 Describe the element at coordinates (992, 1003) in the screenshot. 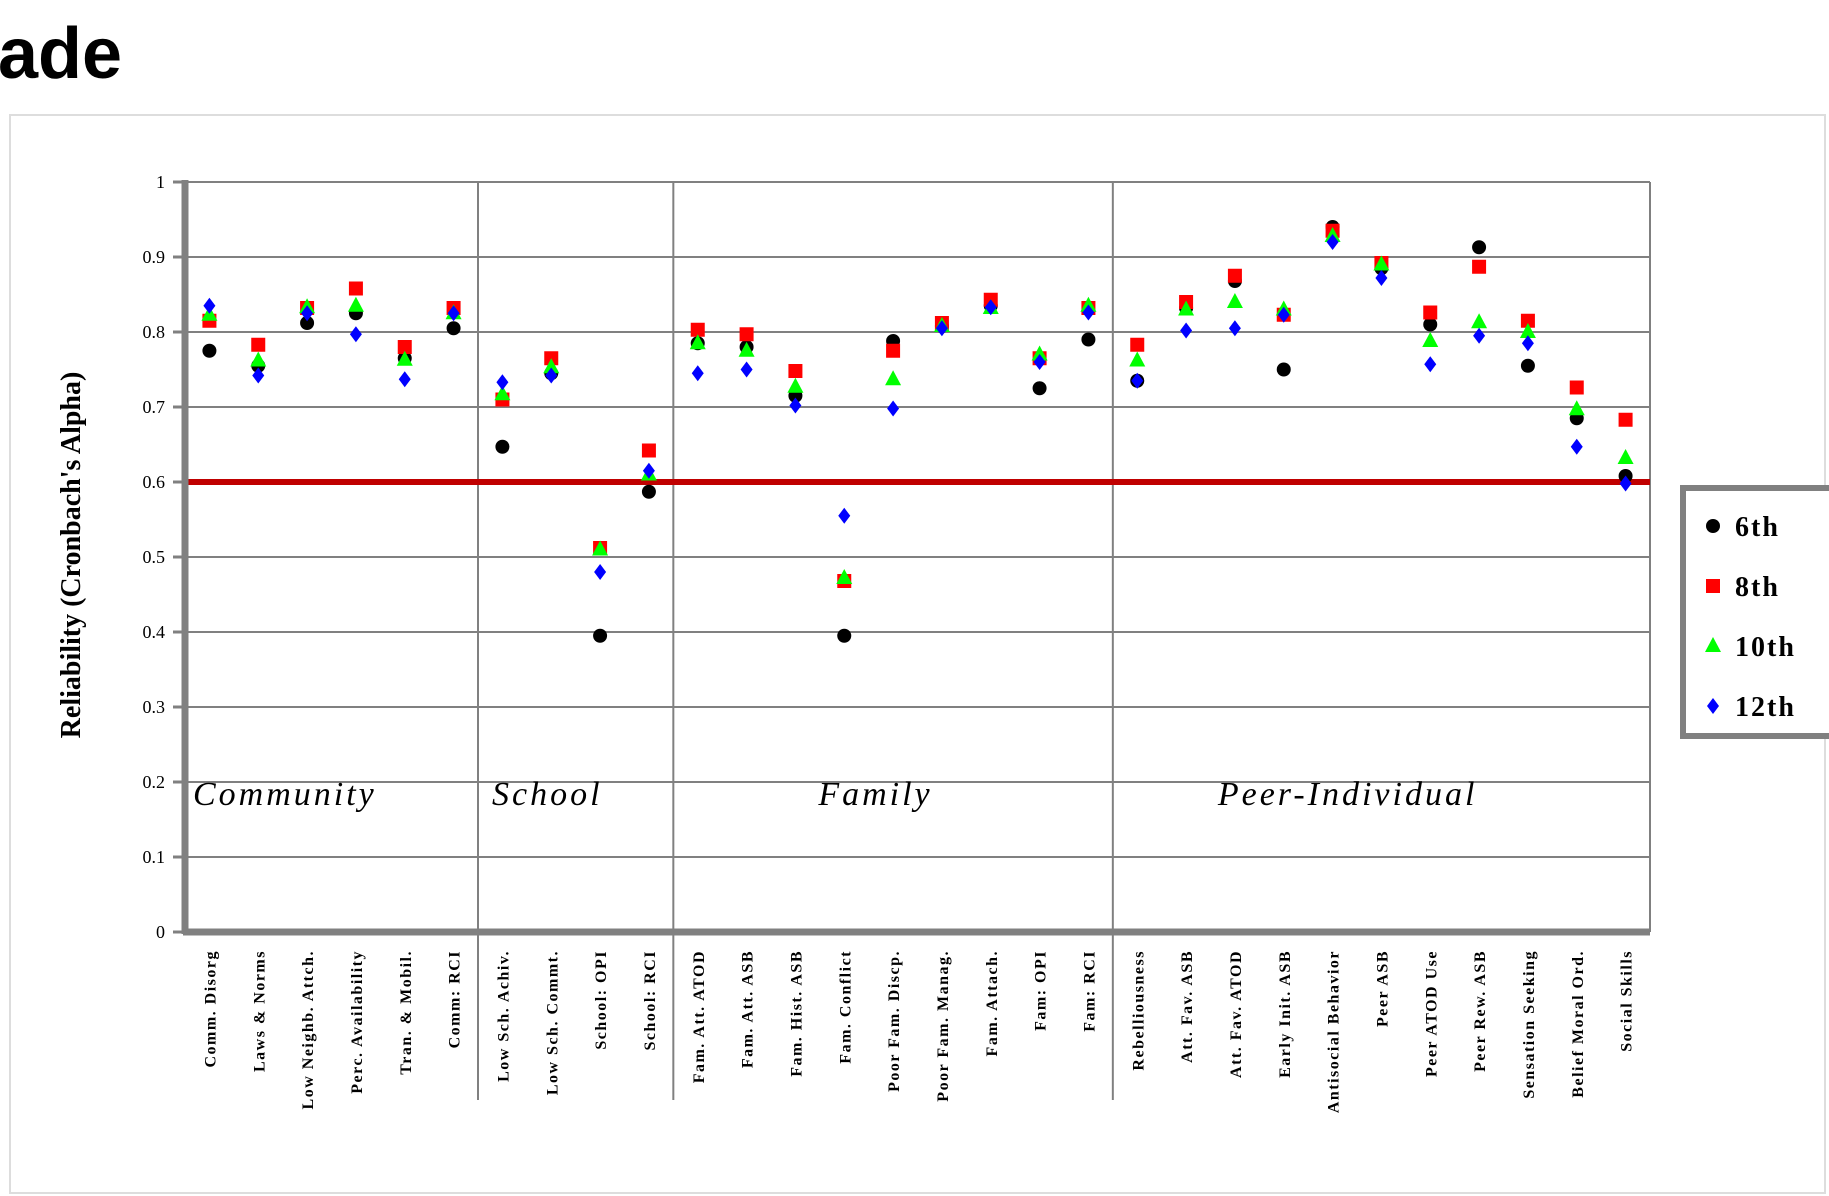

I see `category-label: Fam. Attach.` at that location.